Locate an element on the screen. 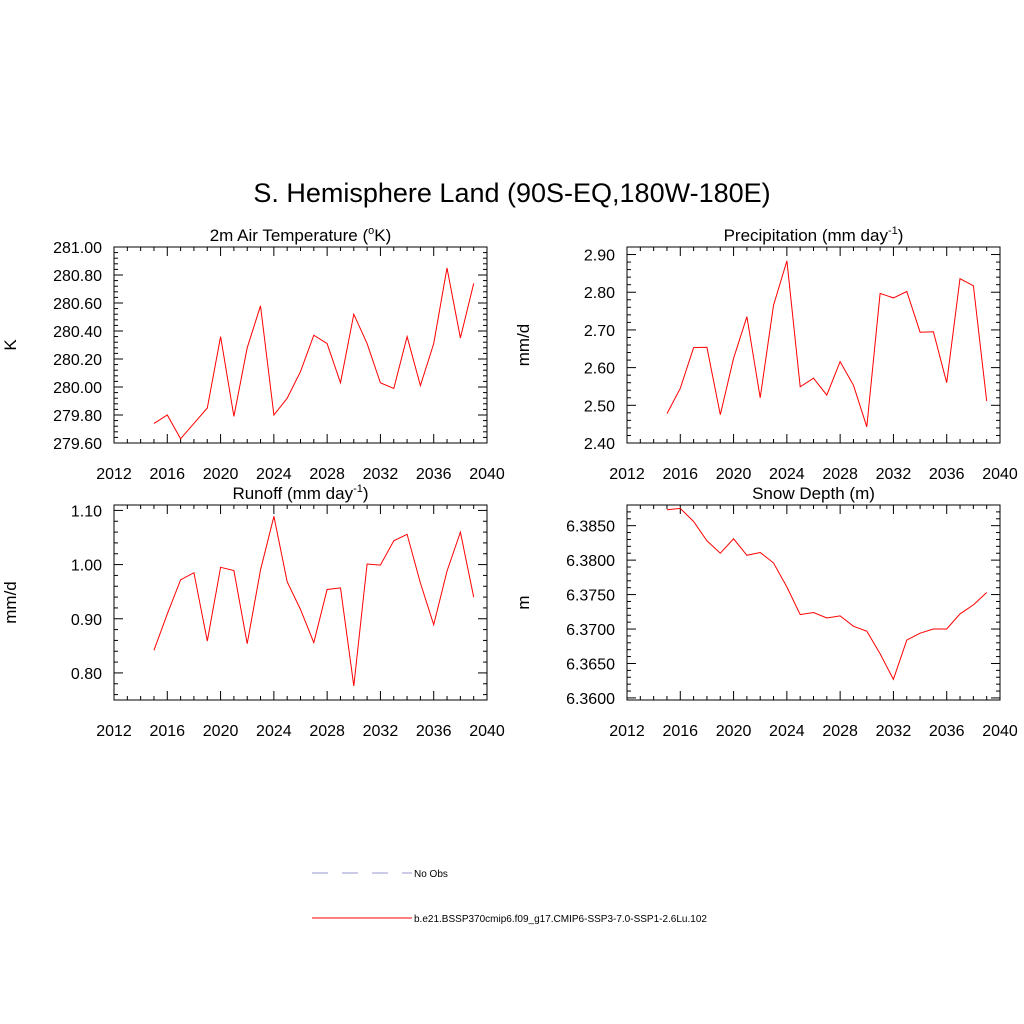 The height and width of the screenshot is (1024, 1024). y-tick-label: 0.90 is located at coordinates (86, 620).